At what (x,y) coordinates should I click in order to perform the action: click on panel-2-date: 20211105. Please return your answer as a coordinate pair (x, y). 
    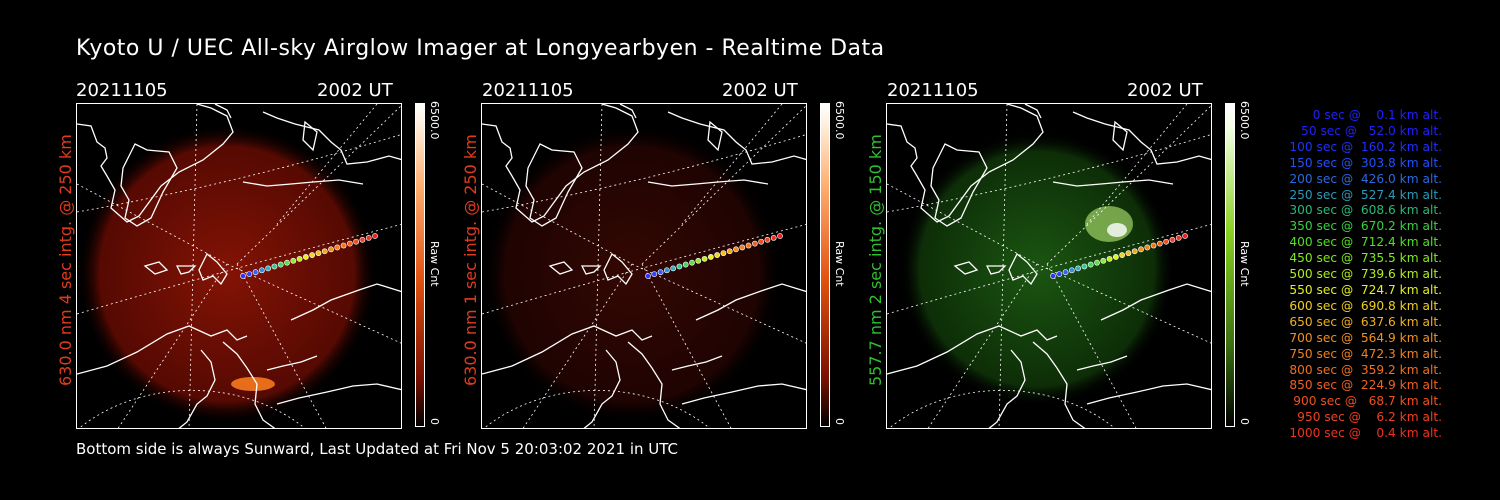
    Looking at the image, I should click on (528, 90).